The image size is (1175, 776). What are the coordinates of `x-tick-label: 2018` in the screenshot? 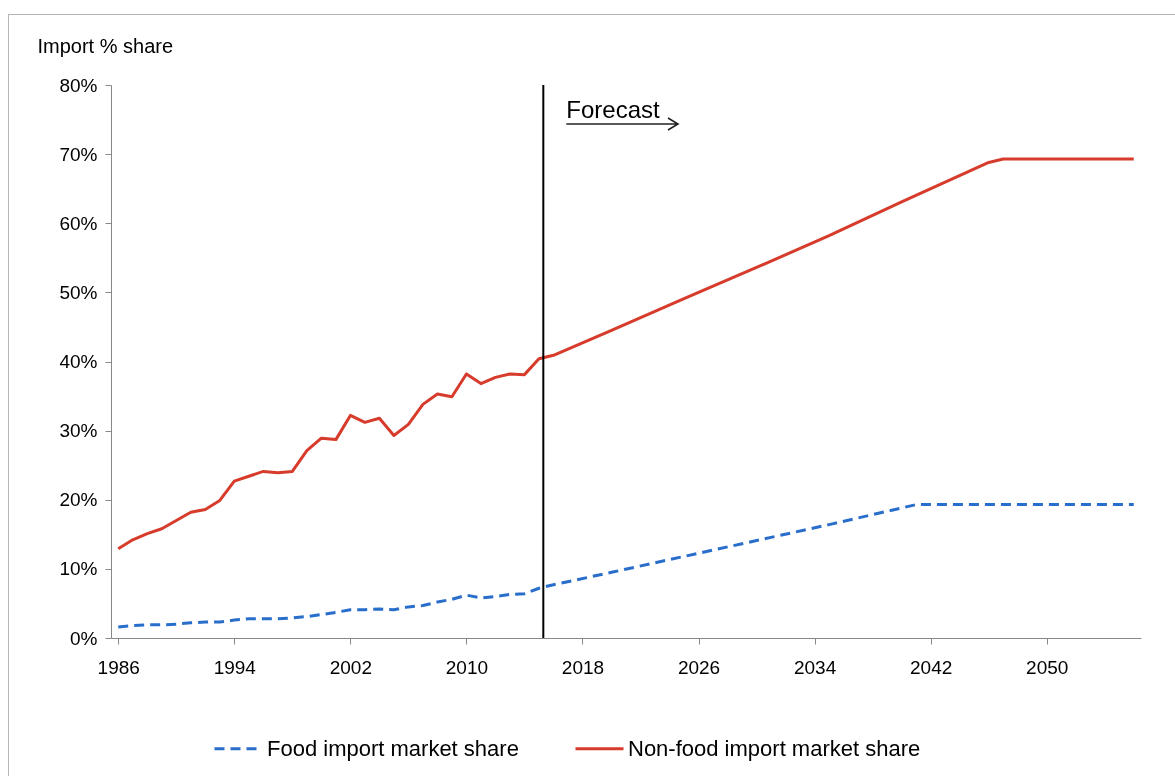 It's located at (583, 667).